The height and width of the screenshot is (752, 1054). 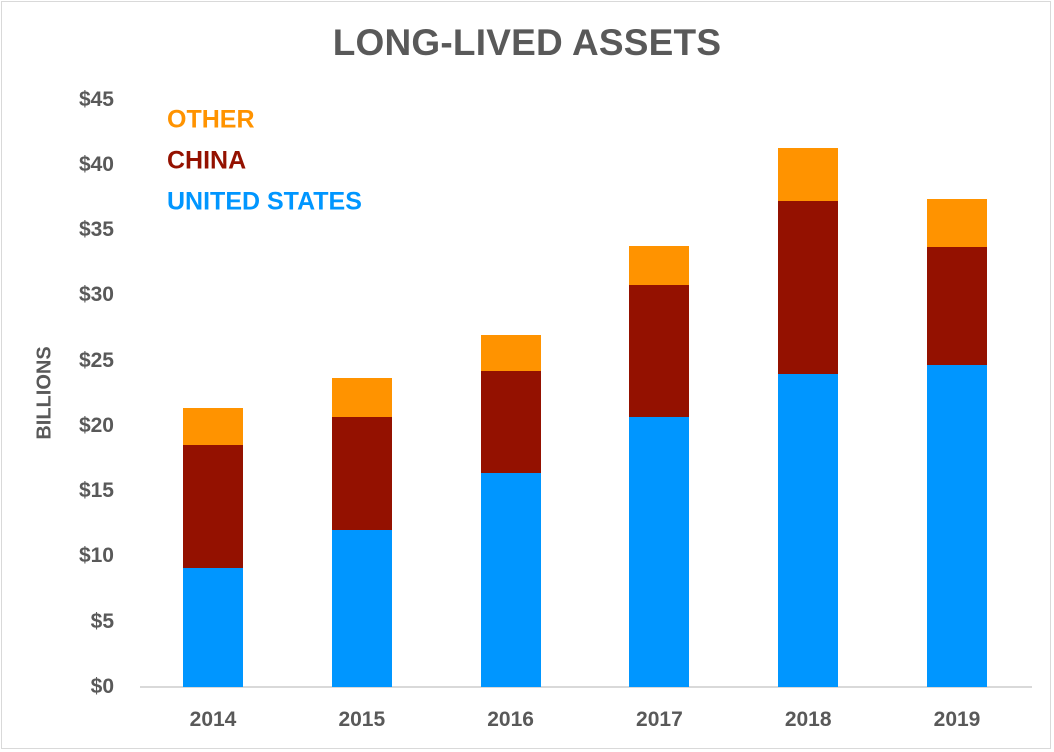 I want to click on bar-segment-united-states-2015, so click(x=361, y=608).